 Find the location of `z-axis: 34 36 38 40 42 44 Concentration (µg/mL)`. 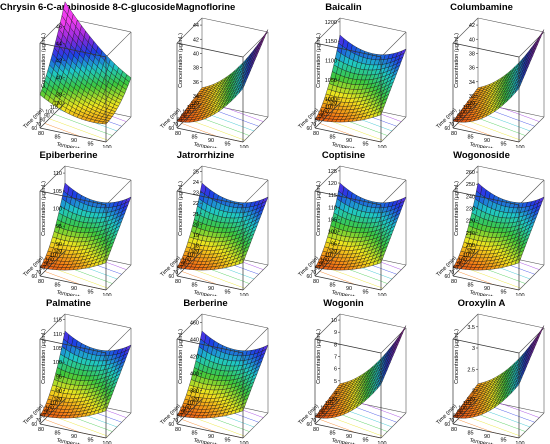

z-axis: 34 36 38 40 42 44 Concentration (µg/mL) is located at coordinates (190, 61).